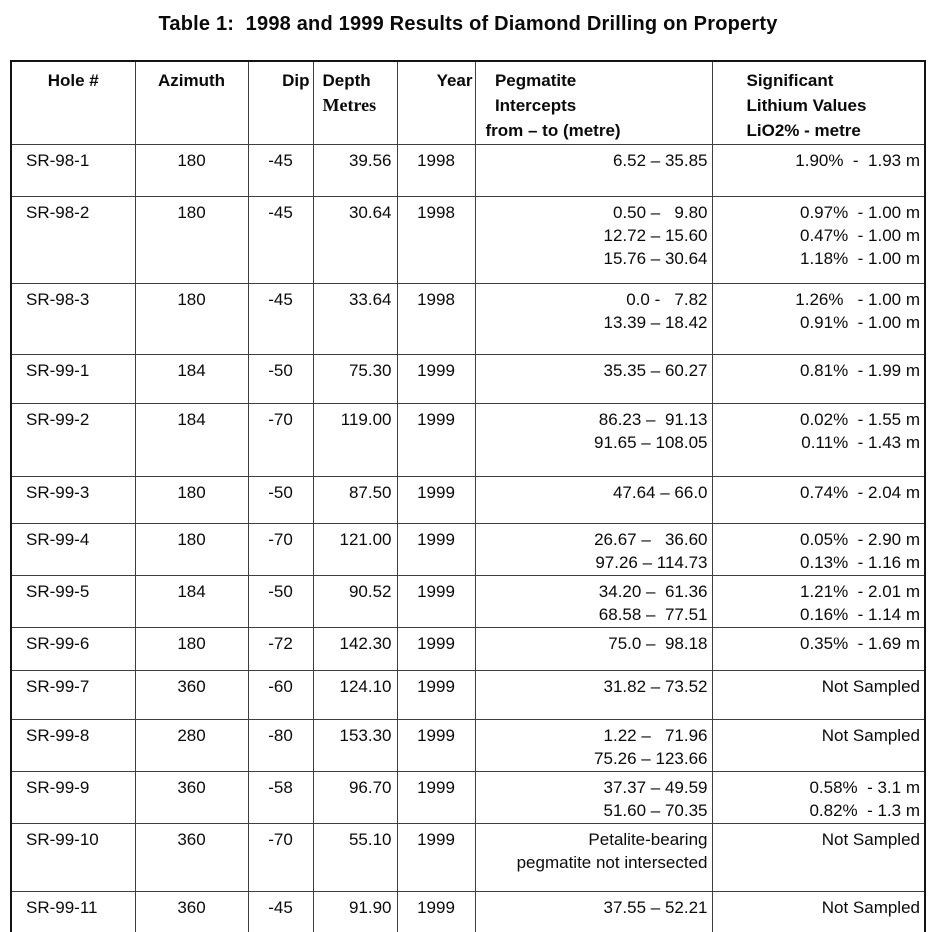  I want to click on cell-hole: SR-98-1, so click(73, 170).